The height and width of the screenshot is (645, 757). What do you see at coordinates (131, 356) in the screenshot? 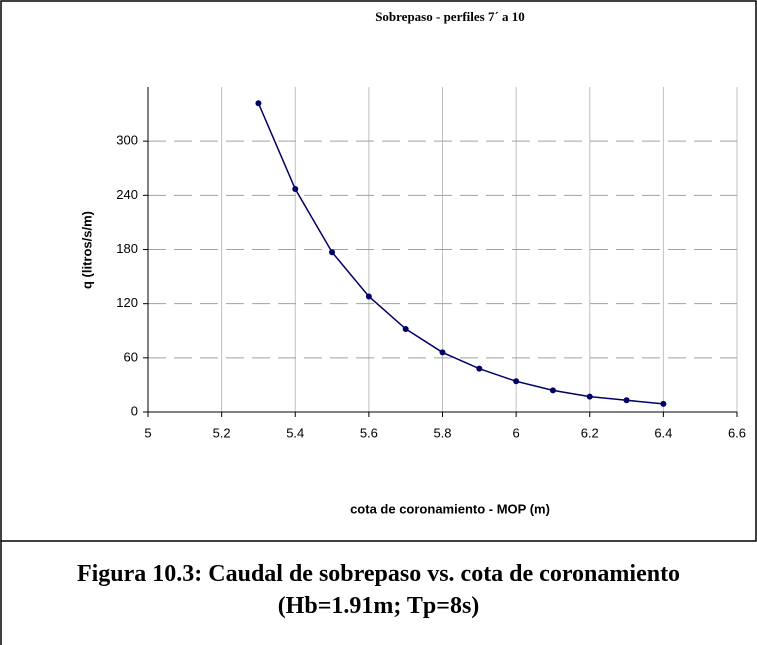
I see `y-tick-label: 60` at bounding box center [131, 356].